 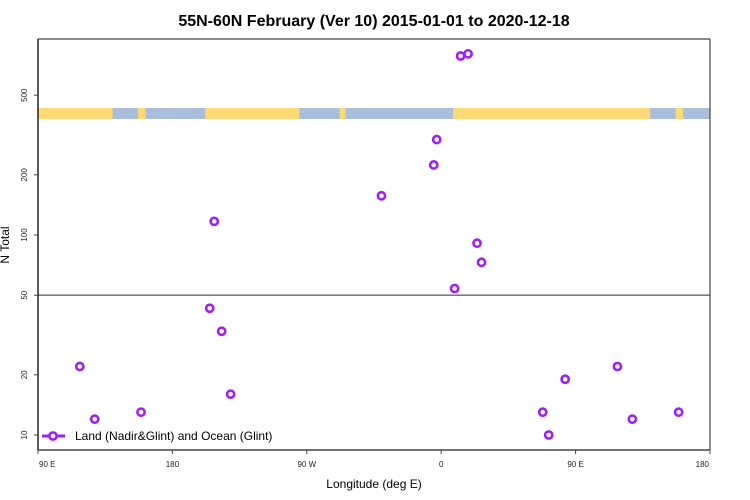 I want to click on x-tick-label: 0, so click(x=441, y=464).